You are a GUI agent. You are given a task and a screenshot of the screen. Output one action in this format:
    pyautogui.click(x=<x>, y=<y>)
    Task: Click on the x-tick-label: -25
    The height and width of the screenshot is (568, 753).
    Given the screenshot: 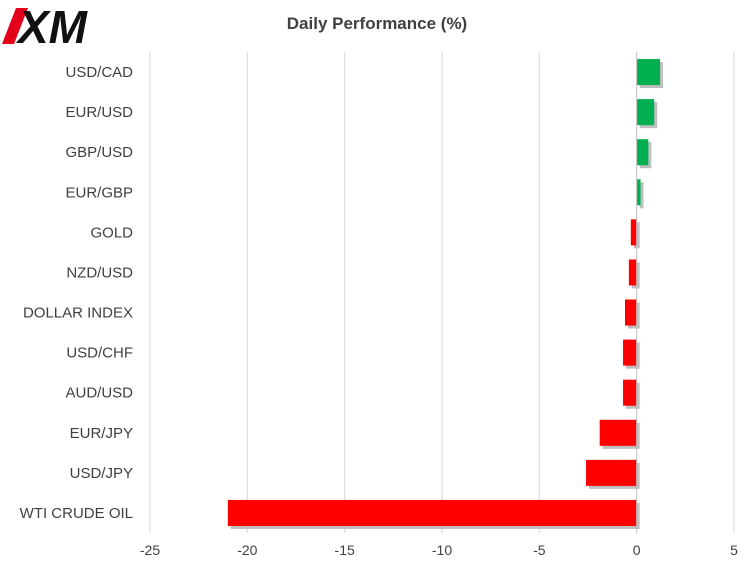 What is the action you would take?
    pyautogui.click(x=150, y=550)
    